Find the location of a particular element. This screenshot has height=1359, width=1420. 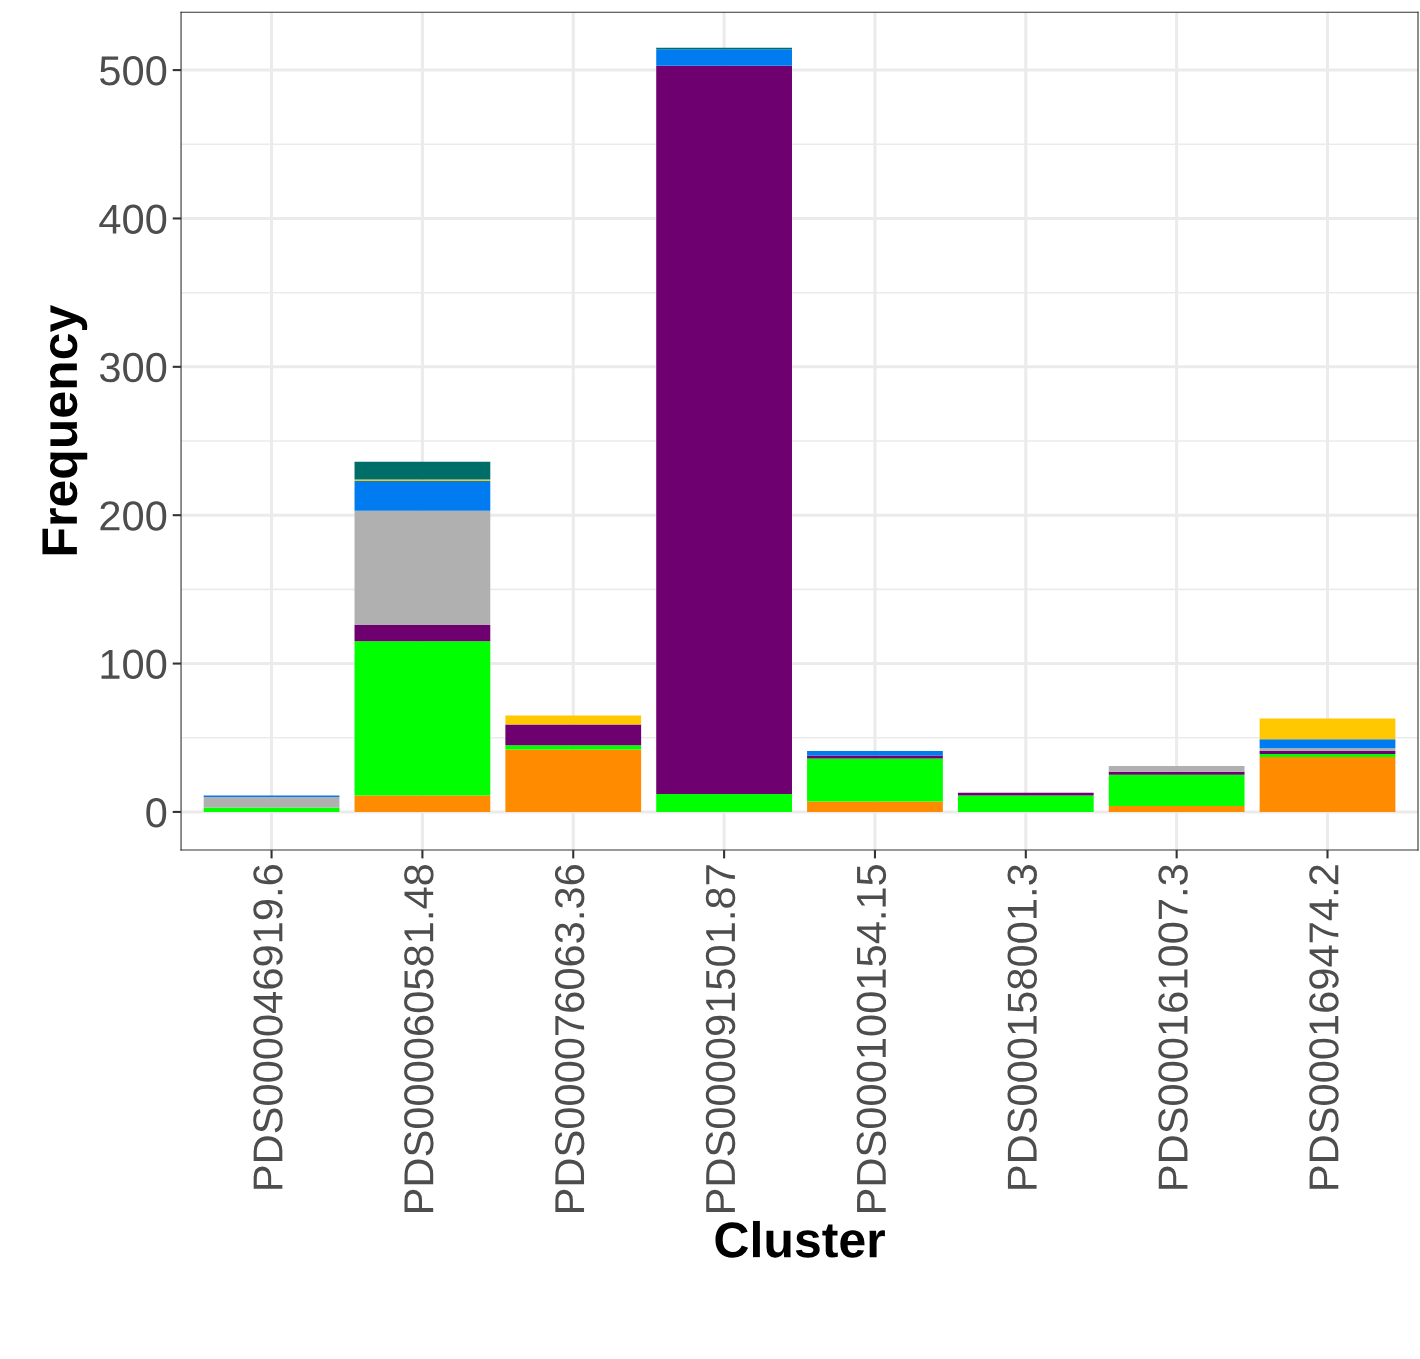

y-tick-label: 0 is located at coordinates (156, 812).